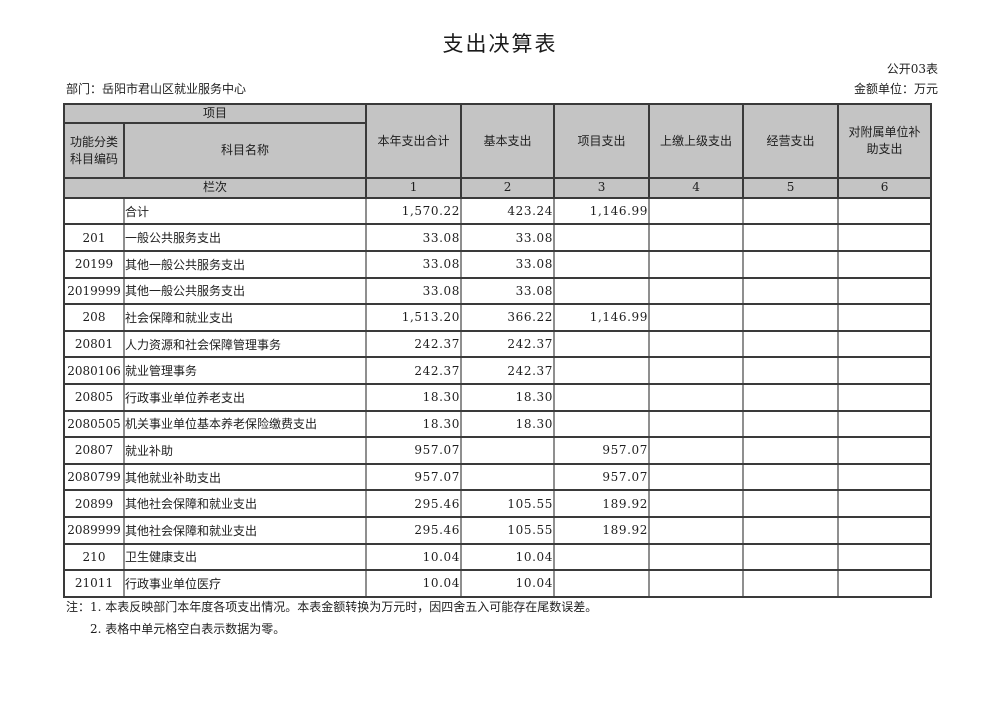 The height and width of the screenshot is (706, 1000). I want to click on project-group-header: 项目, so click(215, 113).